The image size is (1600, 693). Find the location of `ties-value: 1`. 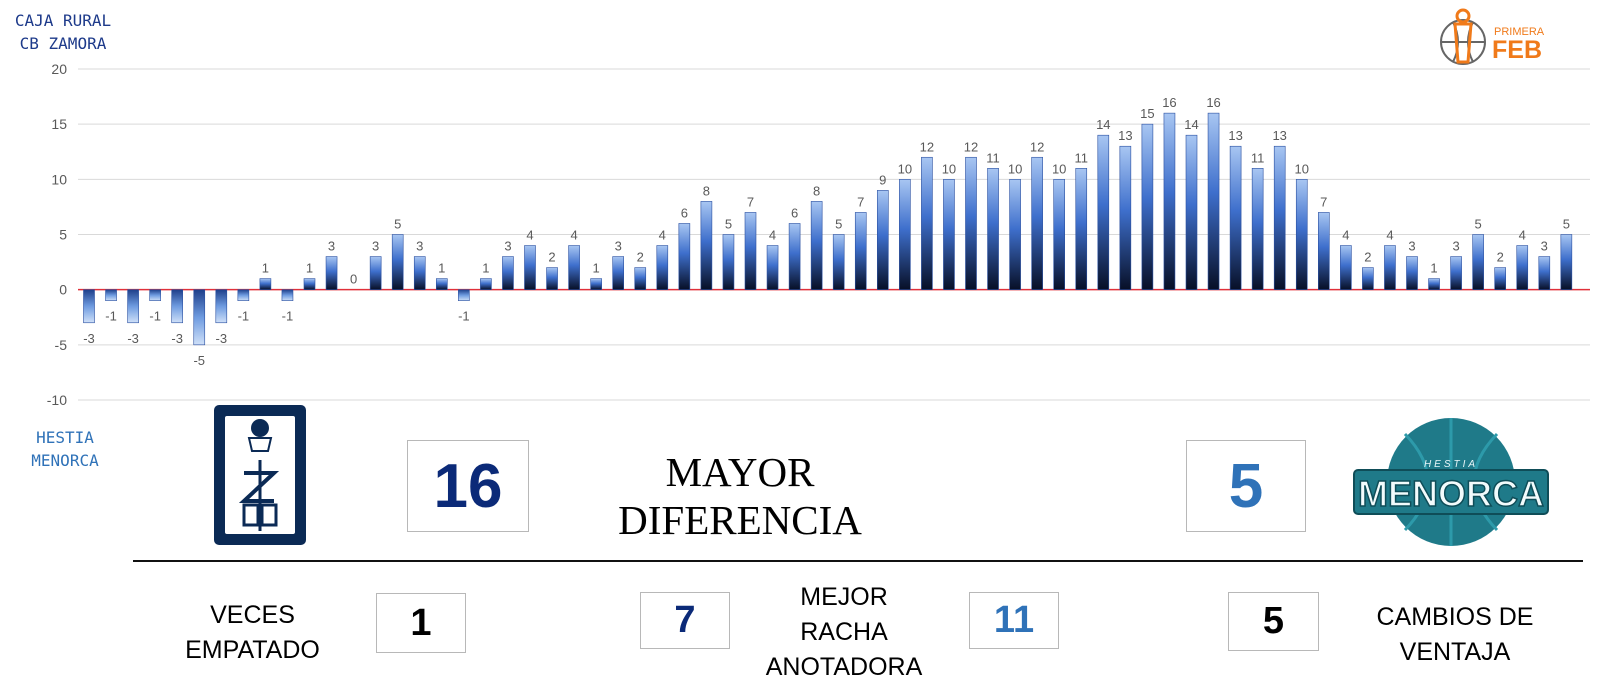

ties-value: 1 is located at coordinates (421, 622).